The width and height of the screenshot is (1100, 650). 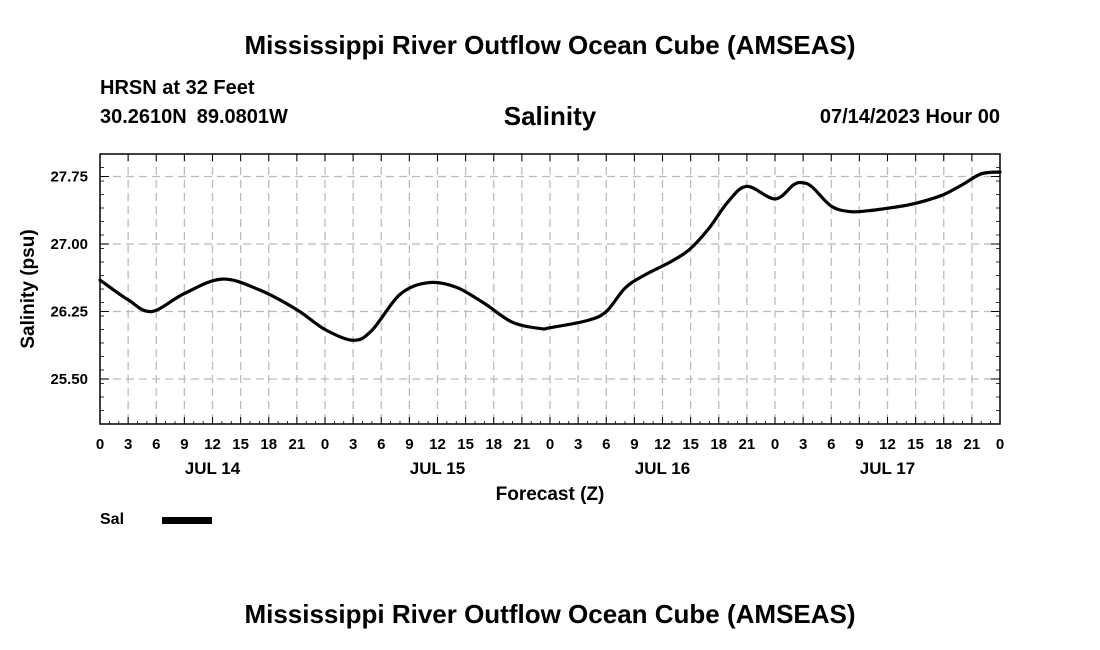 What do you see at coordinates (69, 312) in the screenshot?
I see `y-tick-label: 26.25` at bounding box center [69, 312].